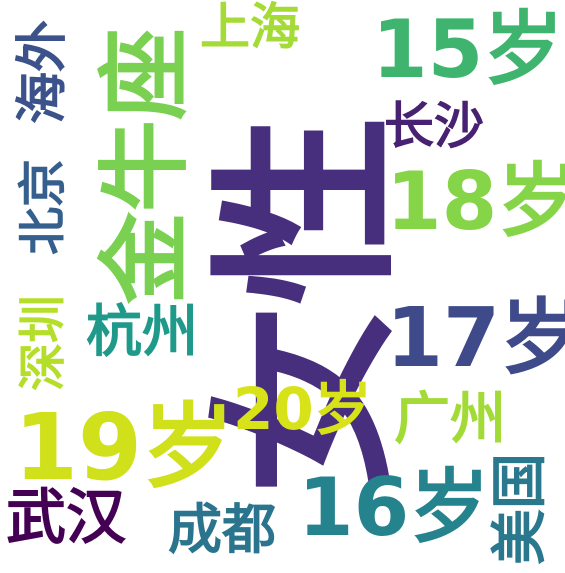  What do you see at coordinates (468, 49) in the screenshot?
I see `word-15sui: 15岁` at bounding box center [468, 49].